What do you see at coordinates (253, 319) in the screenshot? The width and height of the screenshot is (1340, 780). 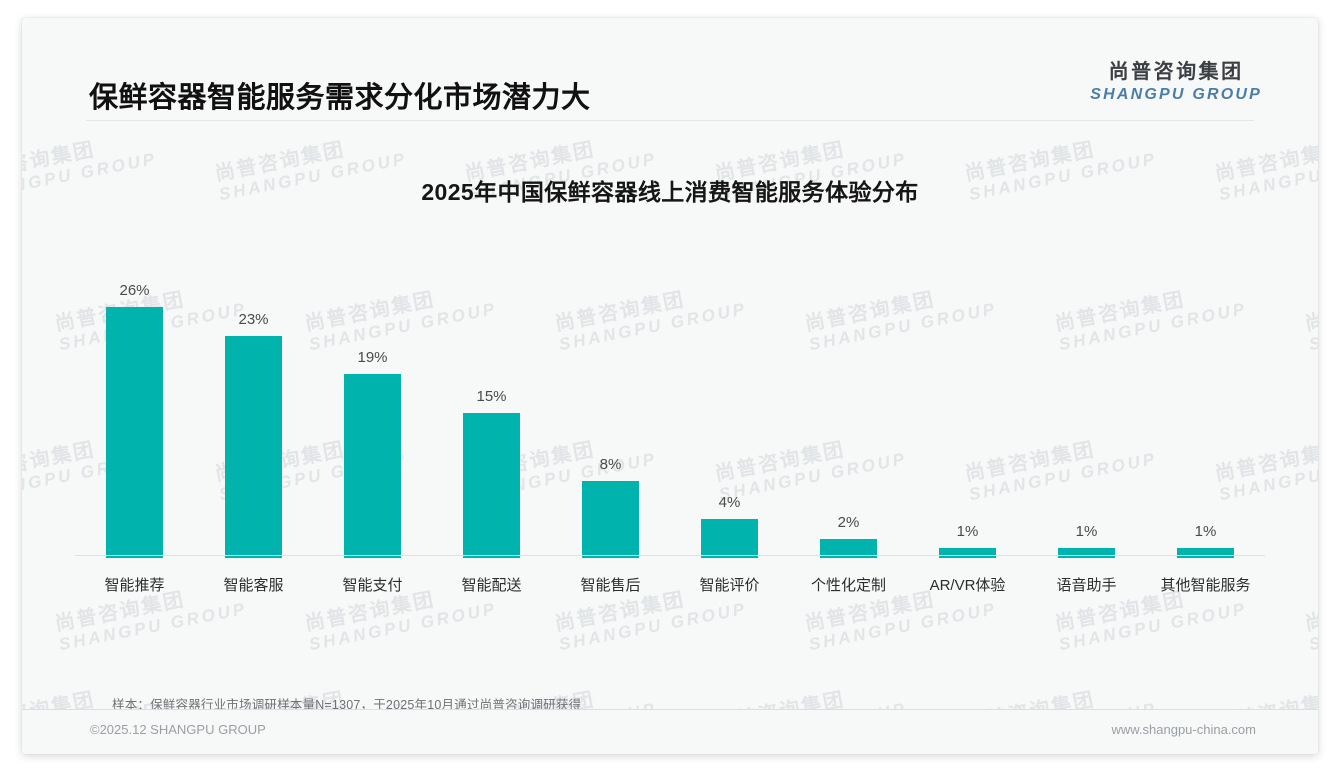 I see `bar-value-label: 23%` at bounding box center [253, 319].